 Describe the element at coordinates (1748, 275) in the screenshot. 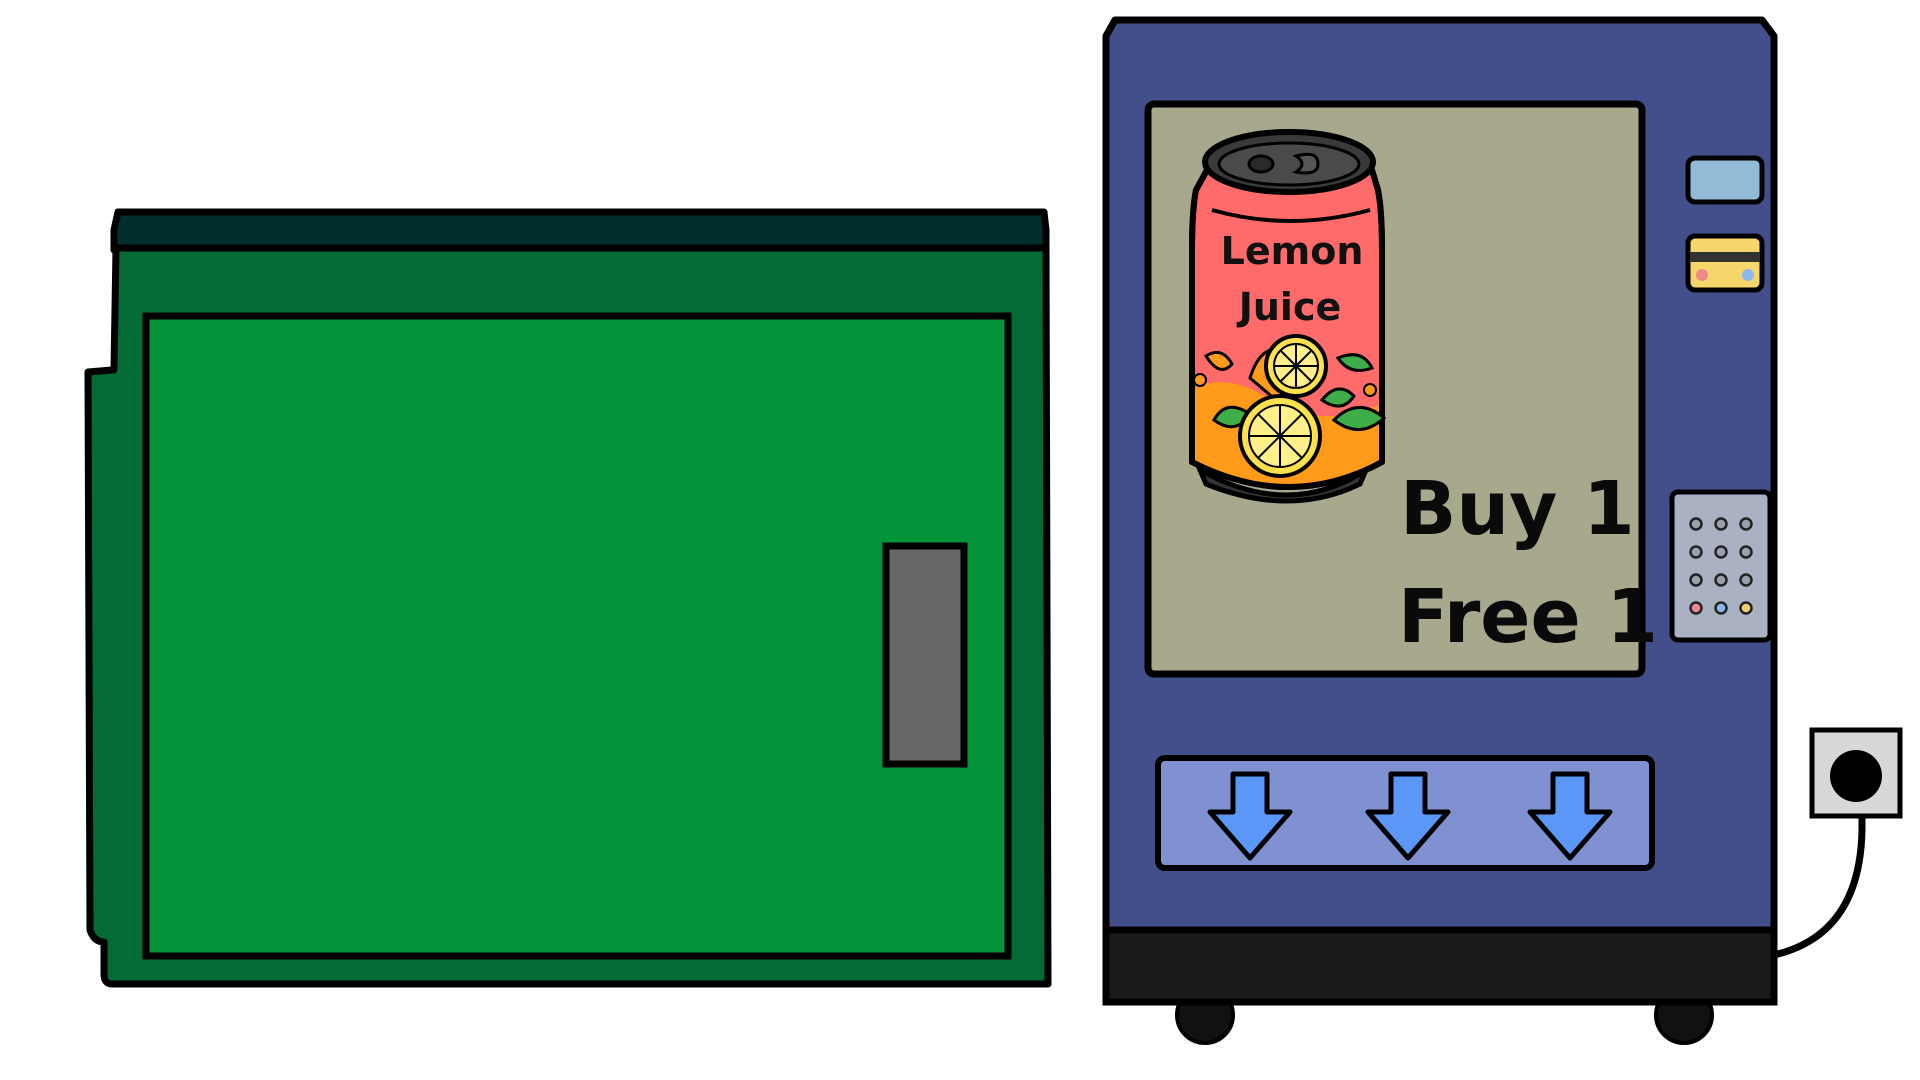

I see `card-chip-right` at that location.